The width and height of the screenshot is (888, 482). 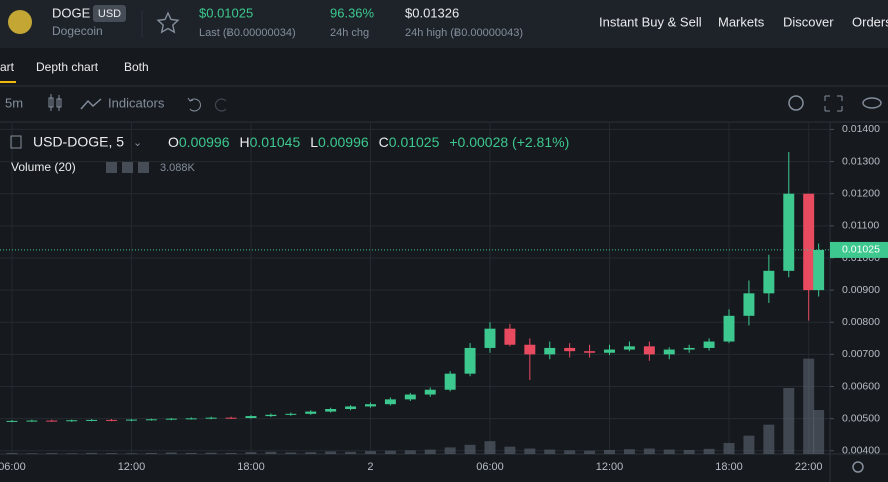 What do you see at coordinates (490, 467) in the screenshot?
I see `x-tick-label: 06:00` at bounding box center [490, 467].